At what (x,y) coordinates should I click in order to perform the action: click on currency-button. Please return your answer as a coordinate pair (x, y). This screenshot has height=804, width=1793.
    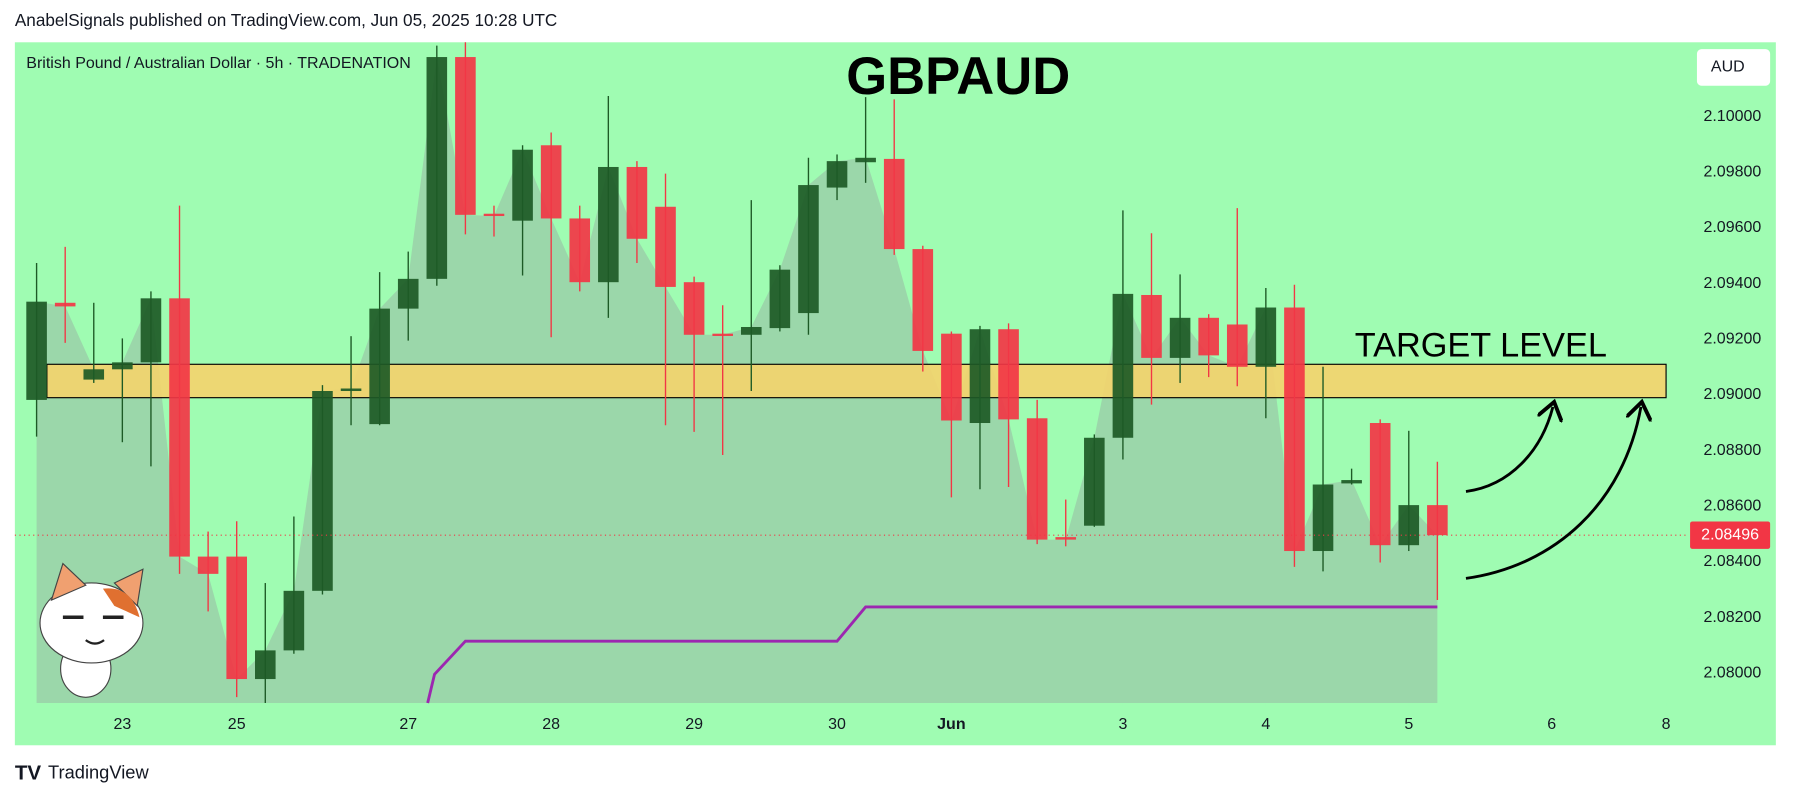
    Looking at the image, I should click on (1733, 67).